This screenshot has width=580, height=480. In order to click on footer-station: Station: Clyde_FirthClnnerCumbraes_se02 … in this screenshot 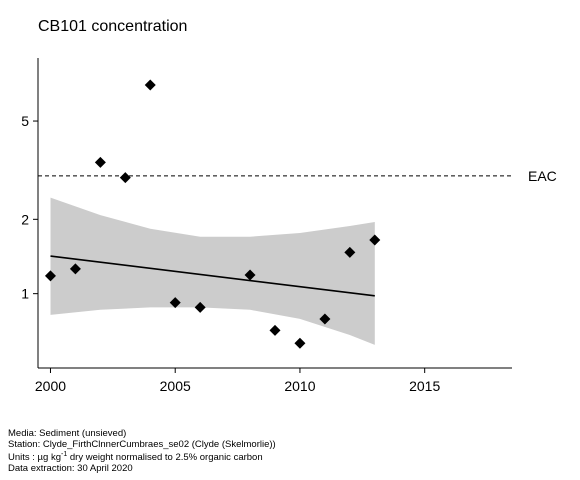, I will do `click(142, 444)`.